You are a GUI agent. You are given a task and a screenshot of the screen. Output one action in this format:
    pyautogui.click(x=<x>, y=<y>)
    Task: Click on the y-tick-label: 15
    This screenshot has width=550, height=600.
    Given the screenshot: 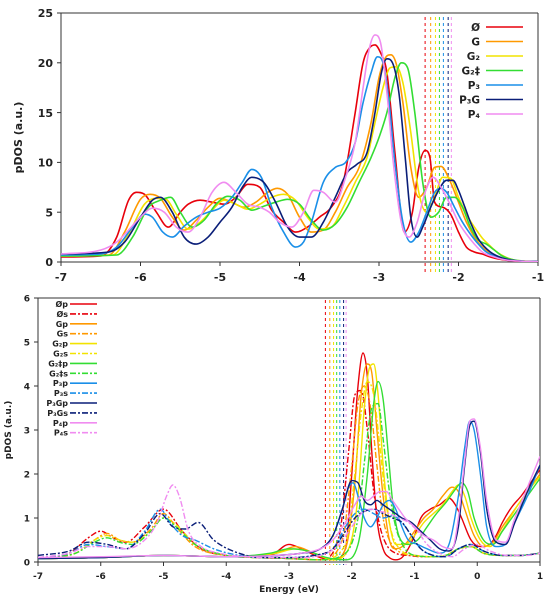 What is the action you would take?
    pyautogui.click(x=45, y=113)
    